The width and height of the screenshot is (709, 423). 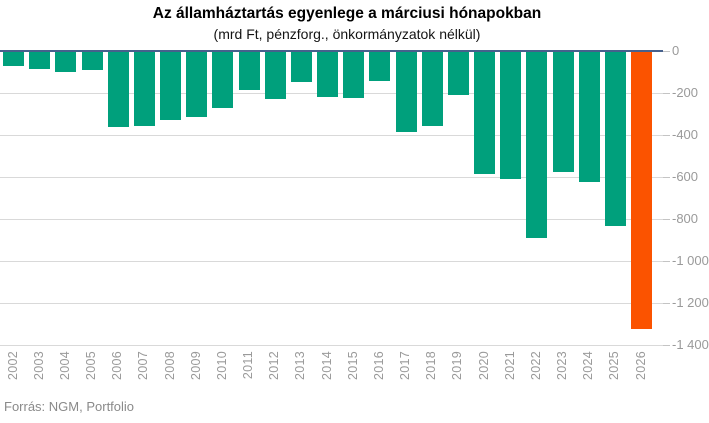 I want to click on x-axis-label-2003: 2003, so click(x=38, y=366).